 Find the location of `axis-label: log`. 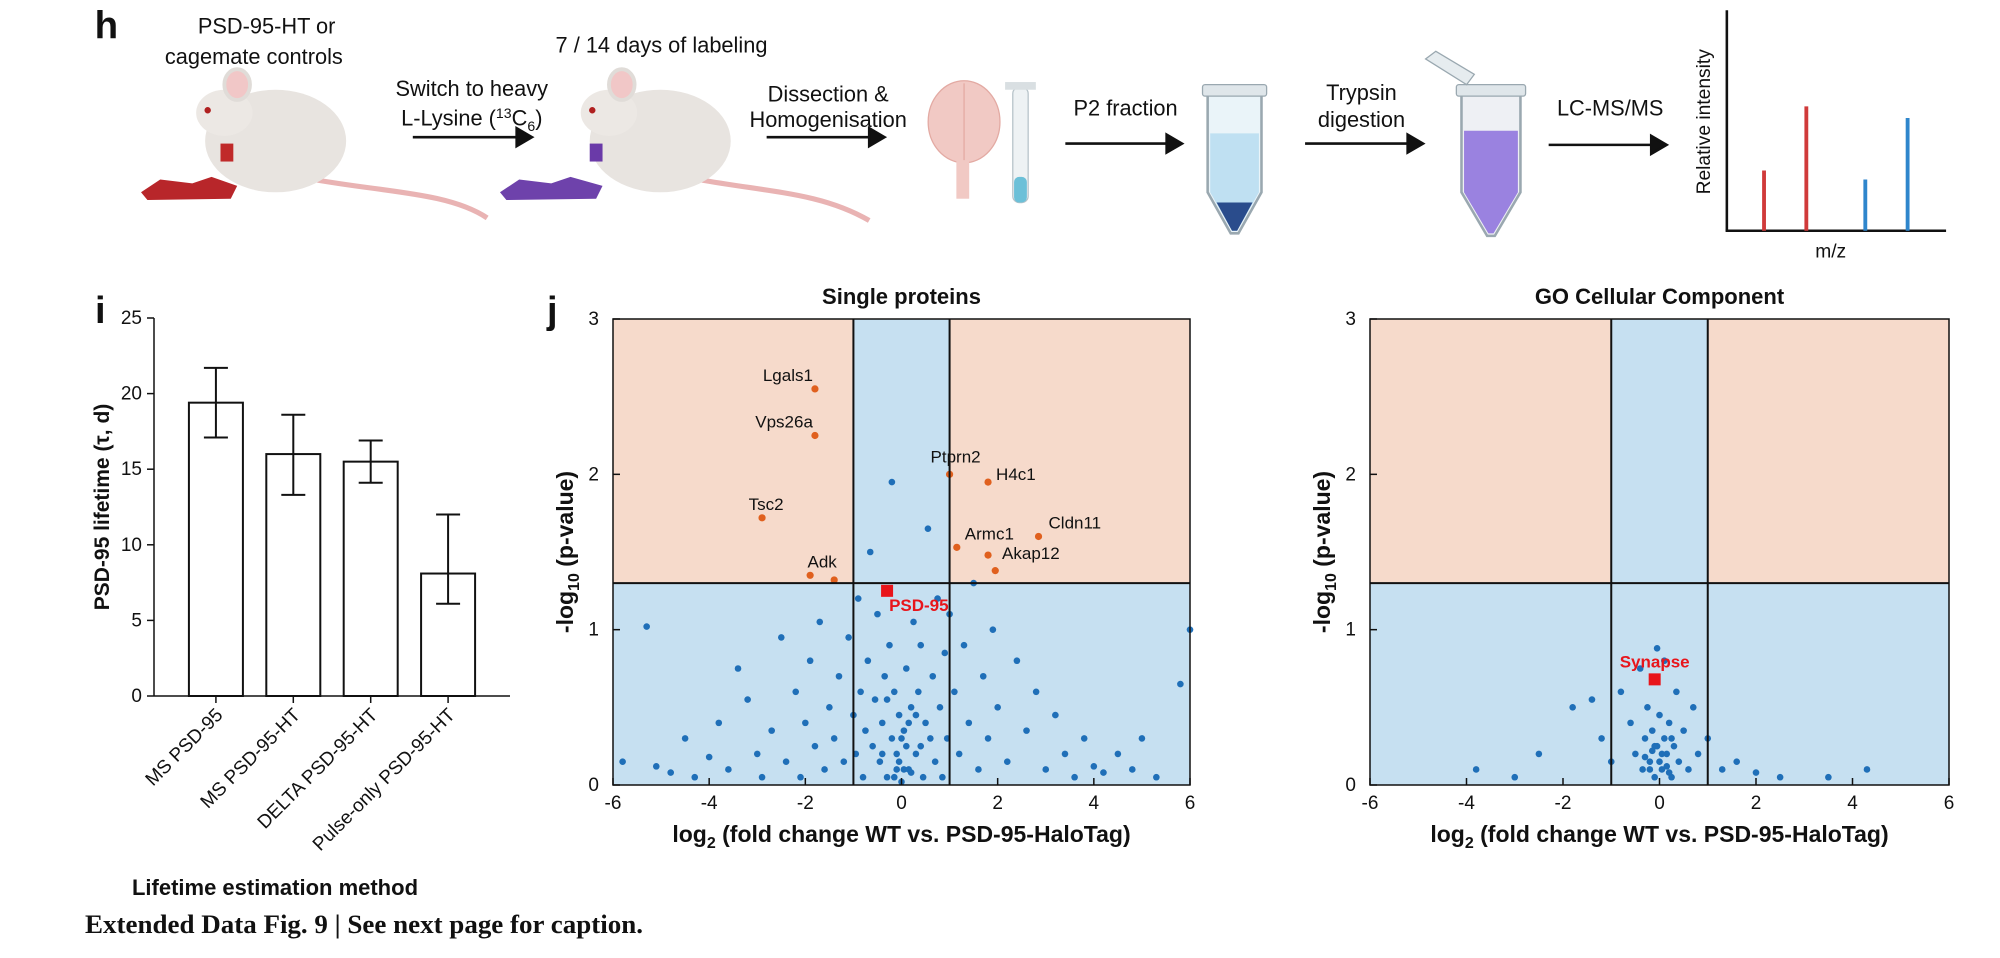

axis-label: log is located at coordinates (689, 834).